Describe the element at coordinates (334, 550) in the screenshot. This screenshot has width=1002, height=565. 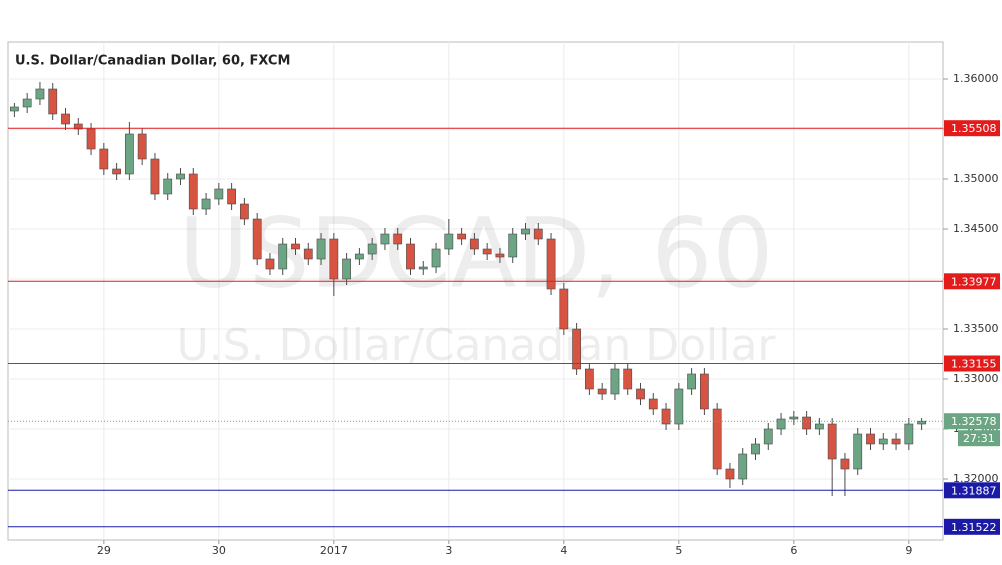
I see `x-tick-label: 2017` at that location.